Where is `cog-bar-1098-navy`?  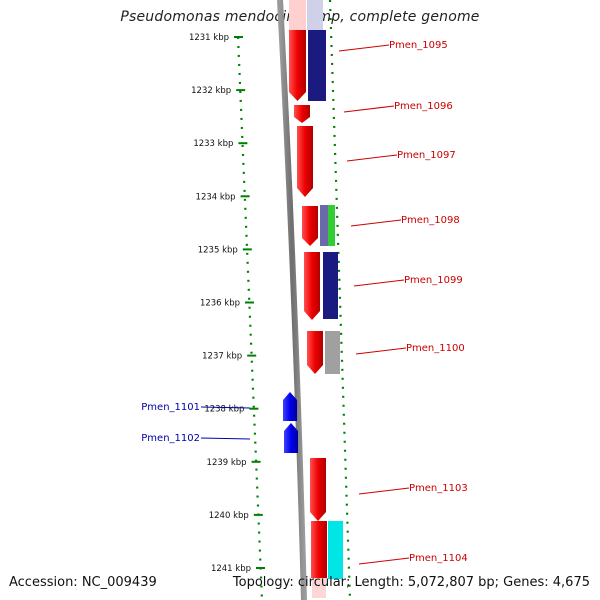 cog-bar-1098-navy is located at coordinates (324, 225).